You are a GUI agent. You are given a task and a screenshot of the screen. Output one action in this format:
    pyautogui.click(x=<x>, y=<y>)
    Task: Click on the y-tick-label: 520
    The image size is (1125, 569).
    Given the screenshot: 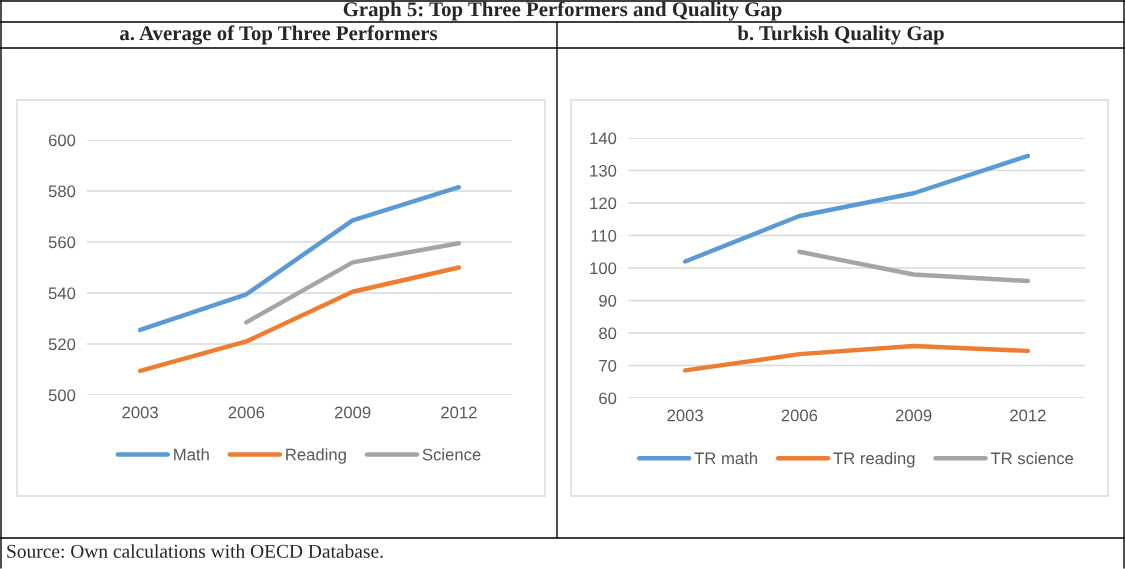 What is the action you would take?
    pyautogui.click(x=62, y=344)
    